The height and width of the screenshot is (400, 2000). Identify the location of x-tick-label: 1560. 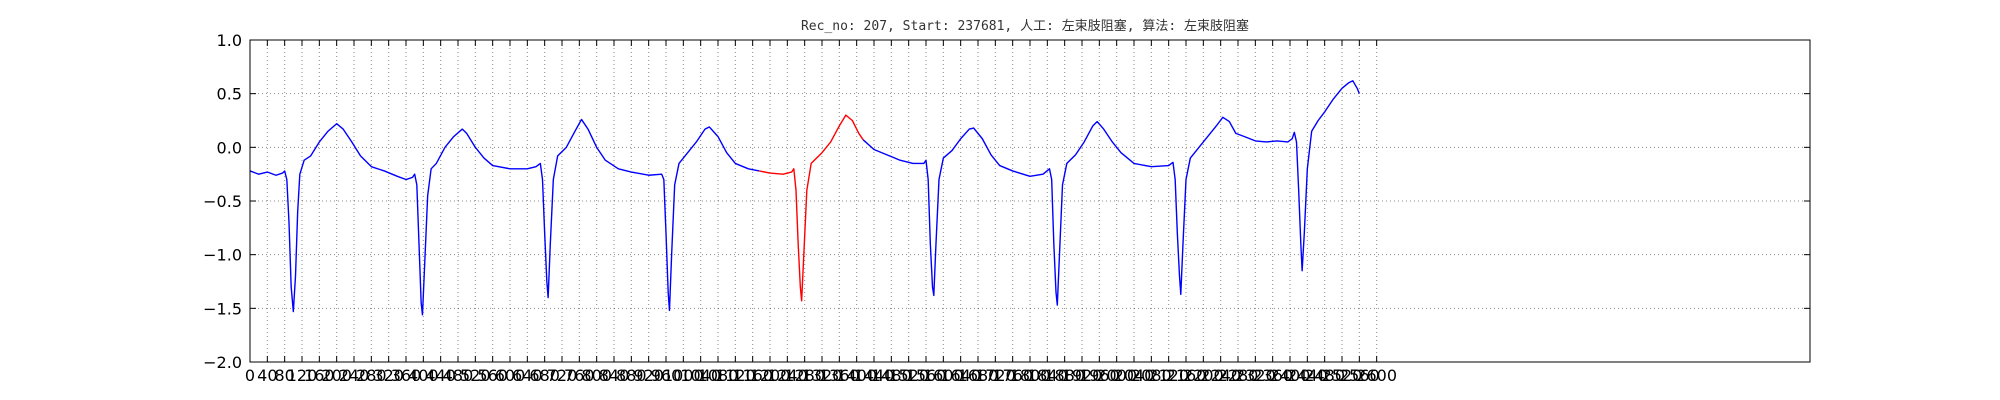
(926, 375).